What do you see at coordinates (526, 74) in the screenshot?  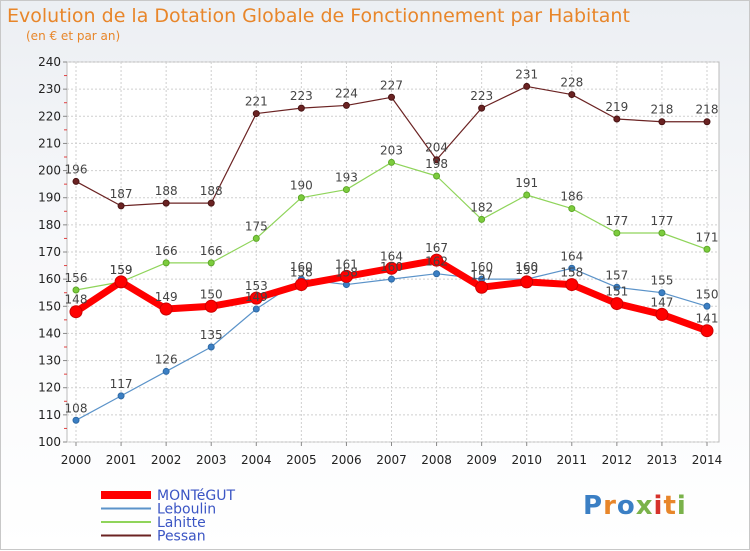 I see `data-label: 231` at bounding box center [526, 74].